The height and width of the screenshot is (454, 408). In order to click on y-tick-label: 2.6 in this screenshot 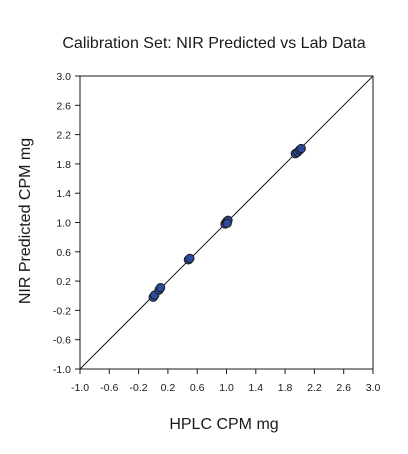, I will do `click(63, 106)`.